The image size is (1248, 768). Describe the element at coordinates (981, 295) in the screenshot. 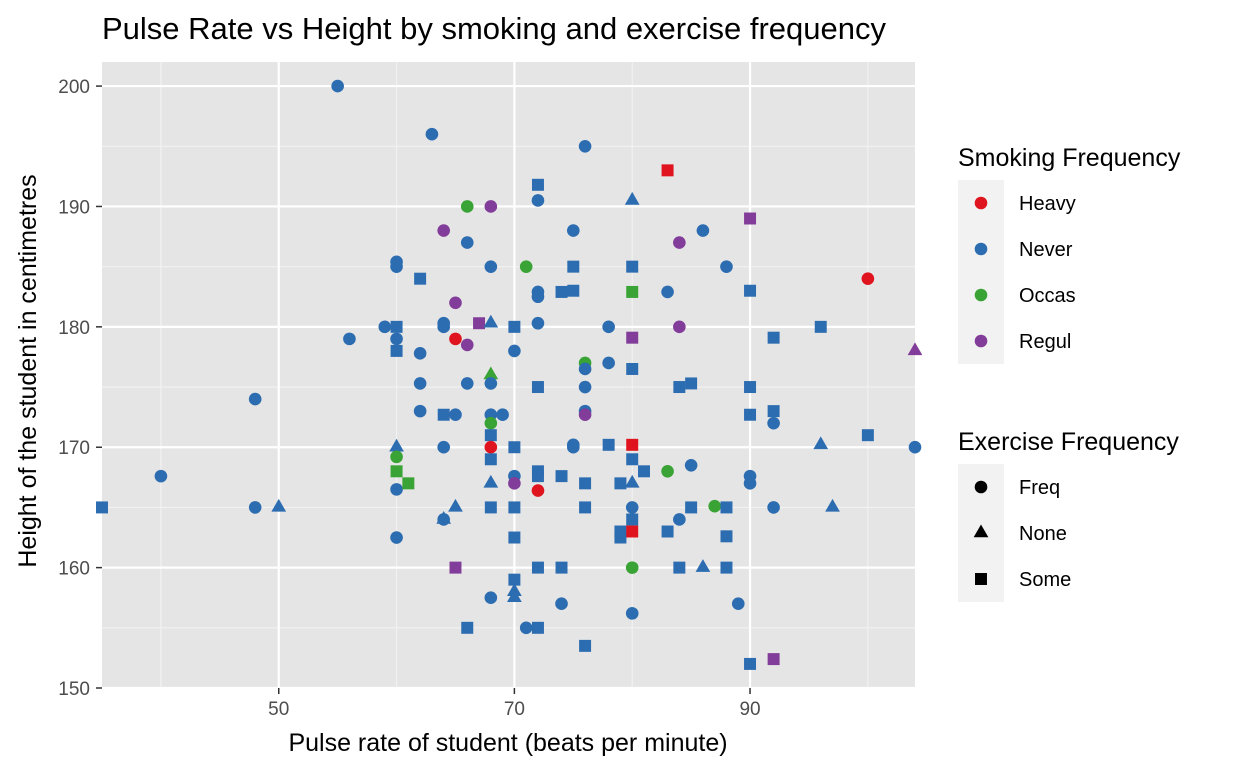

I see `legend-key-occas` at that location.